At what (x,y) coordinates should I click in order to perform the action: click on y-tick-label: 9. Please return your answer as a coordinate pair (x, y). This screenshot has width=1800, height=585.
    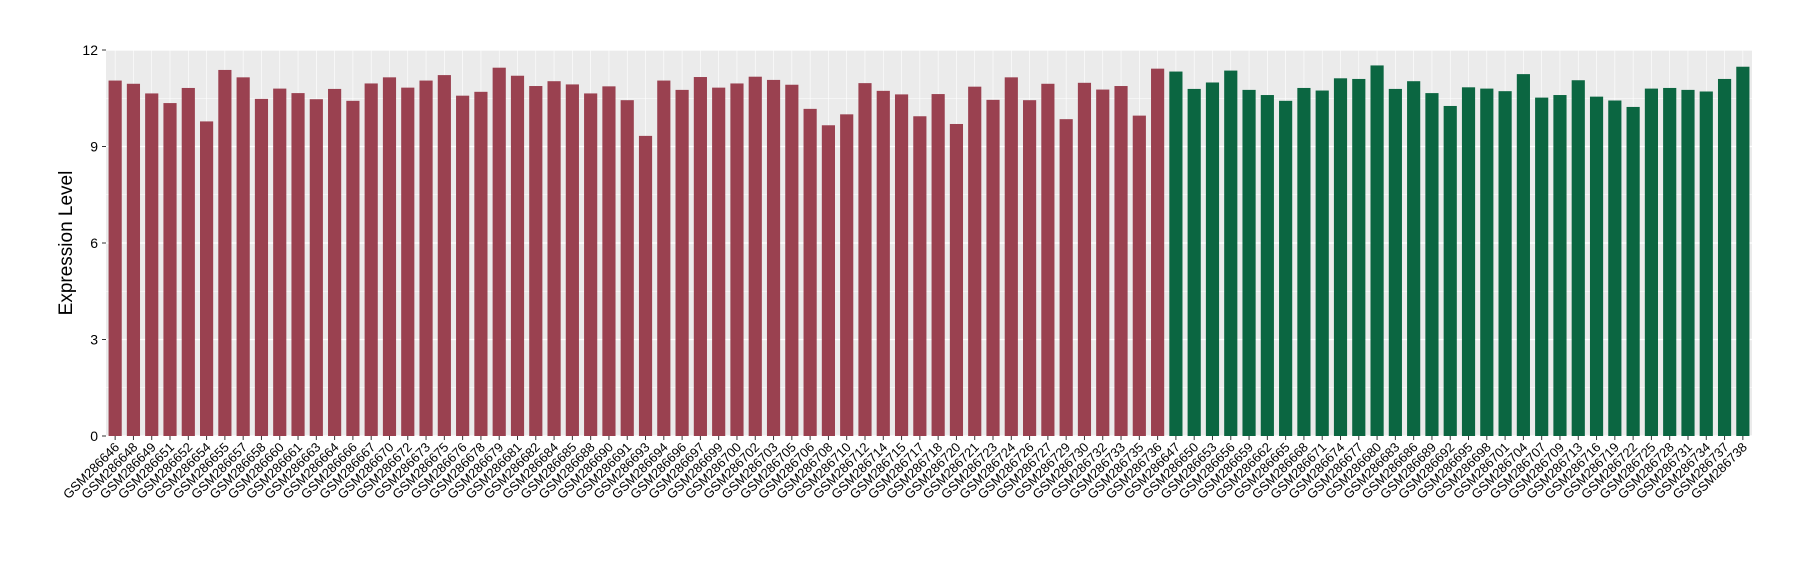
    Looking at the image, I should click on (94, 147).